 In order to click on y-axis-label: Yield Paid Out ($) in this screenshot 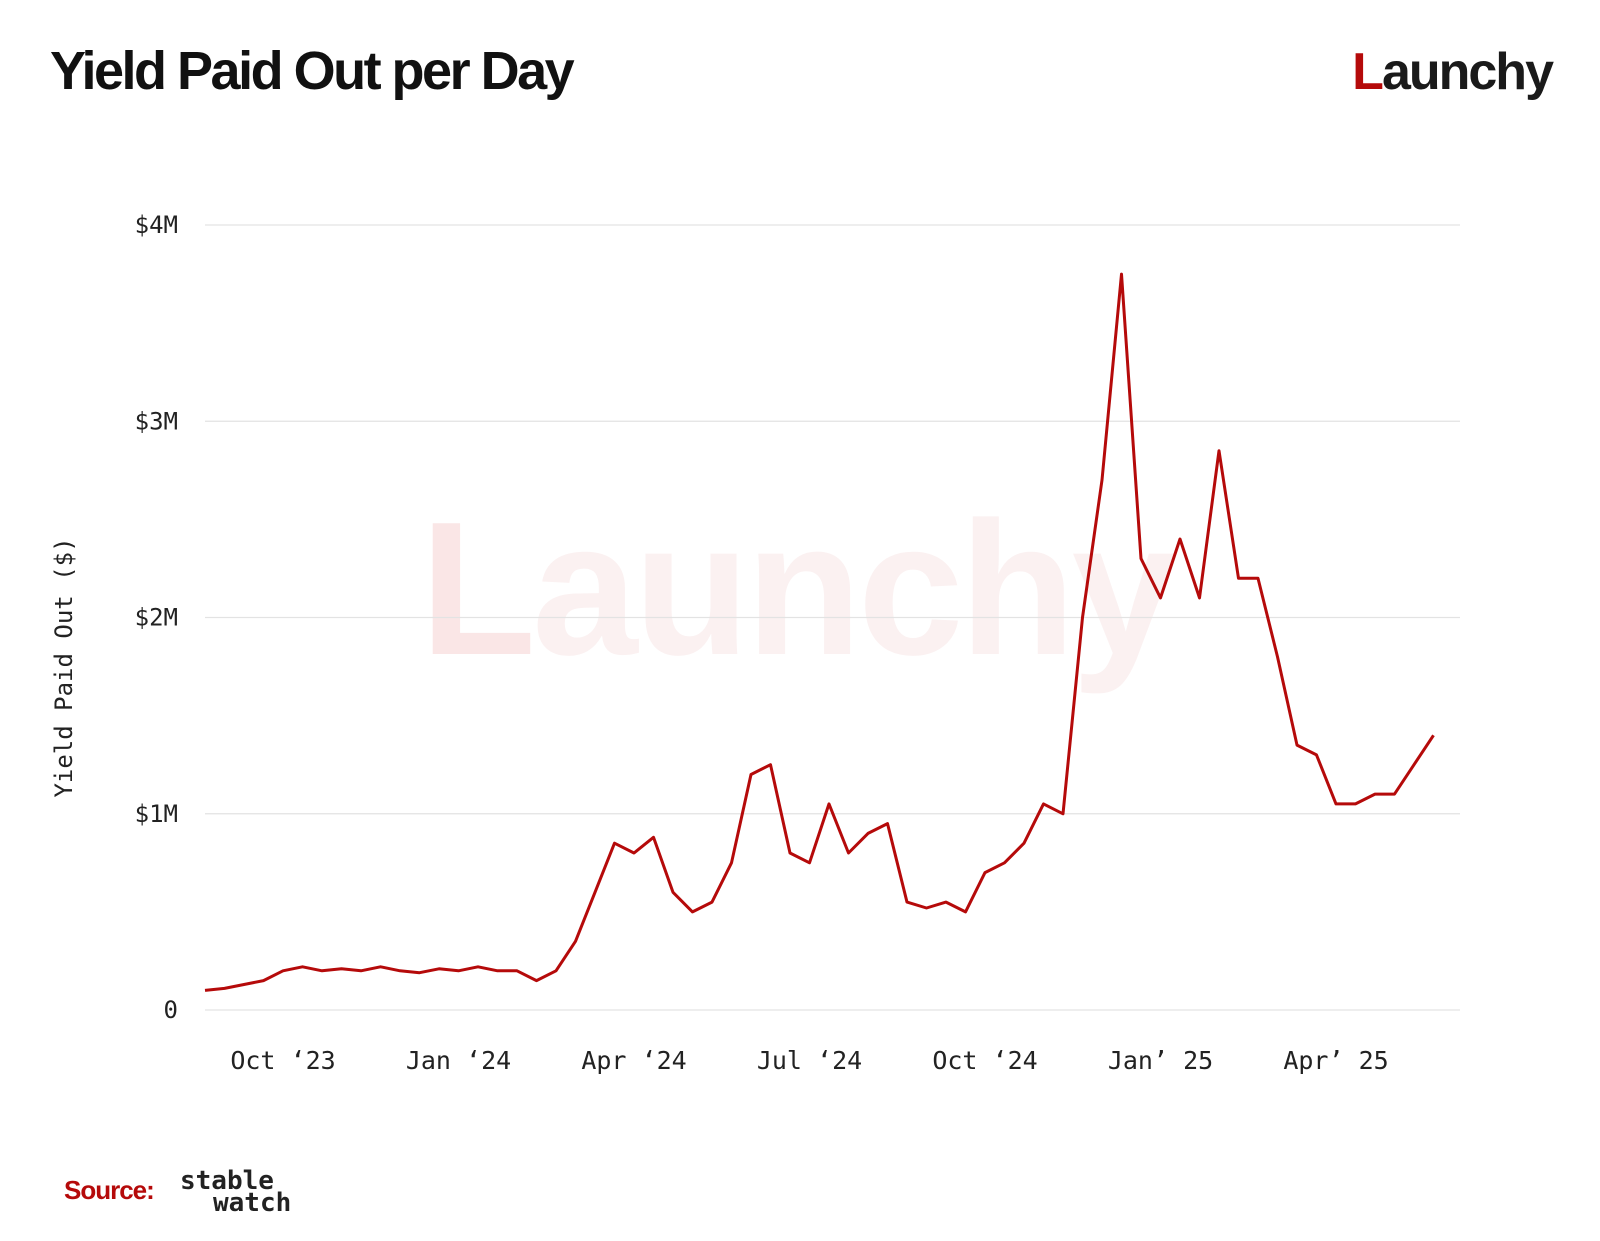, I will do `click(64, 667)`.